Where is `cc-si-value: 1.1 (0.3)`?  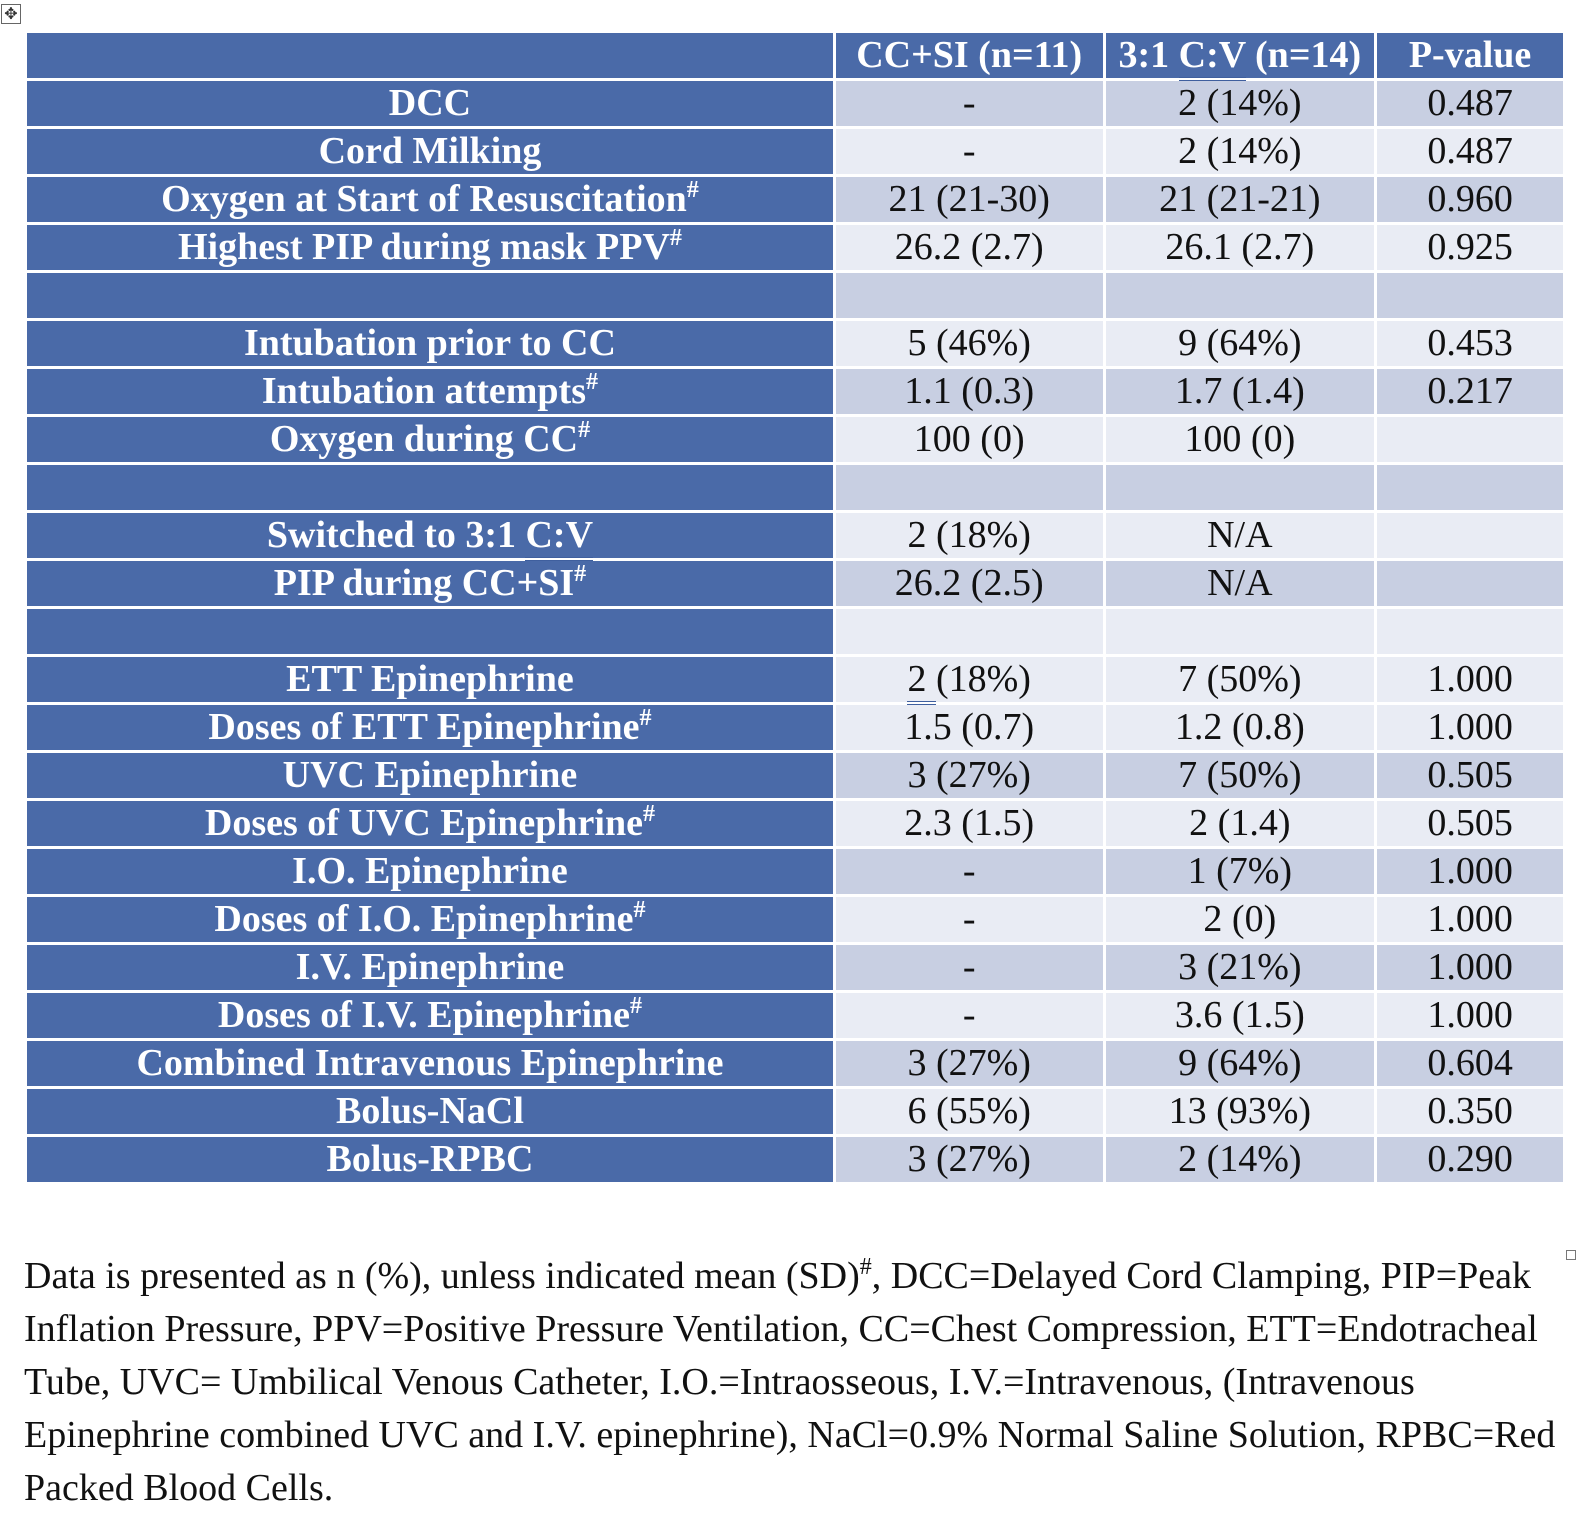 cc-si-value: 1.1 (0.3) is located at coordinates (969, 391).